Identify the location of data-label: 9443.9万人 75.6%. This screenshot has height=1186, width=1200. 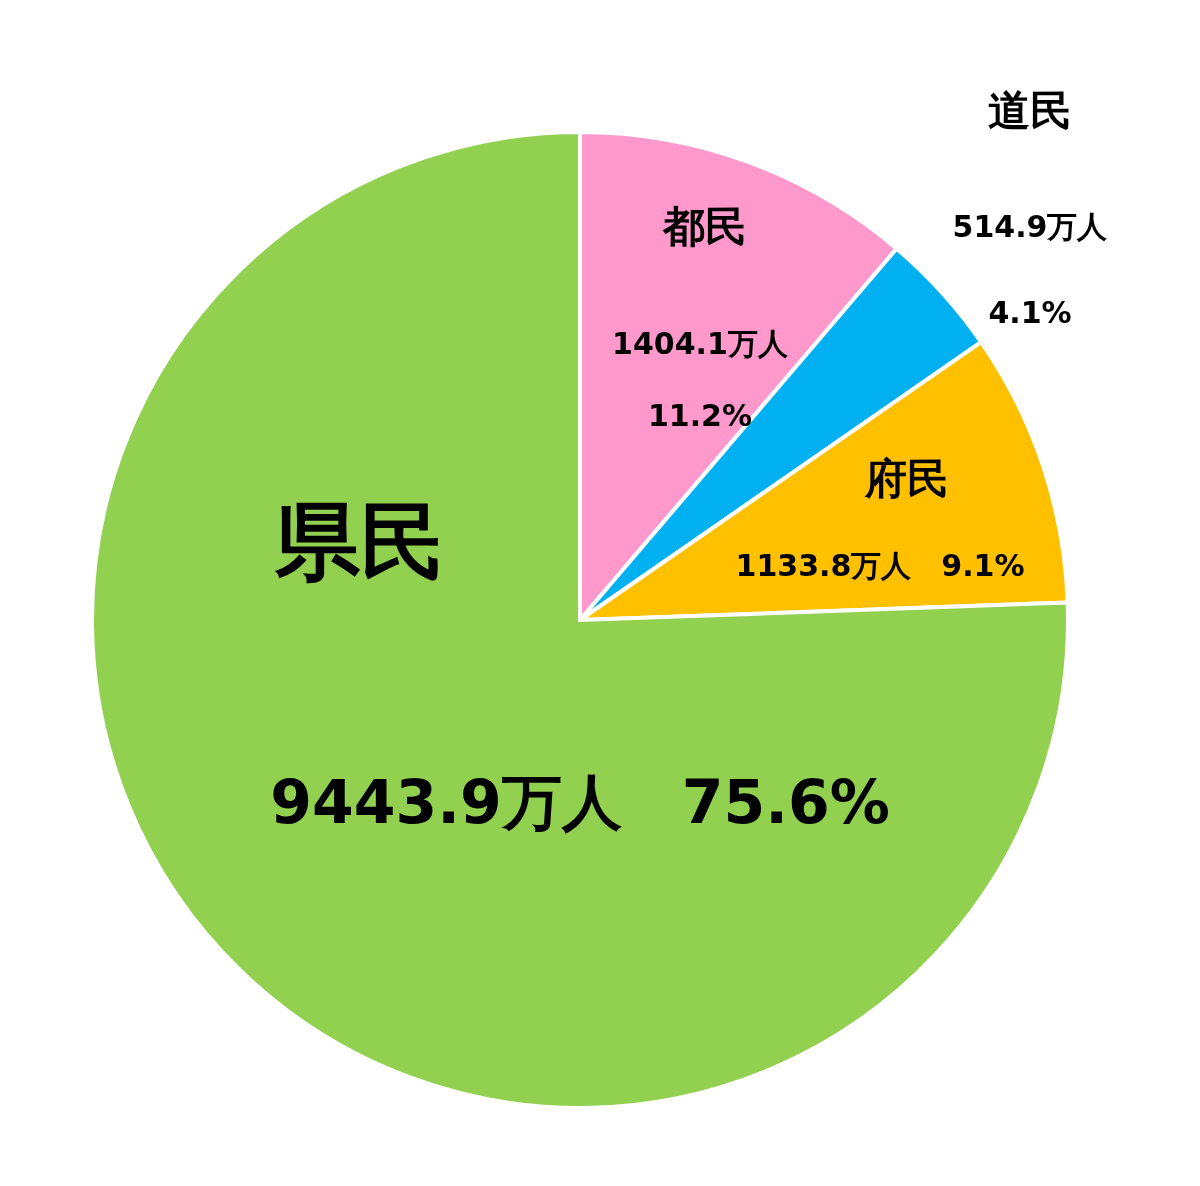
(580, 802).